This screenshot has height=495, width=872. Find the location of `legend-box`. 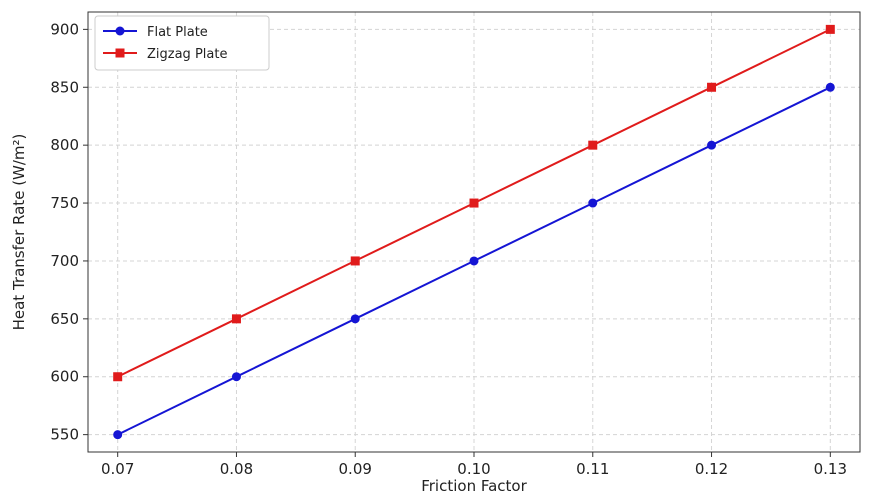

legend-box is located at coordinates (182, 43).